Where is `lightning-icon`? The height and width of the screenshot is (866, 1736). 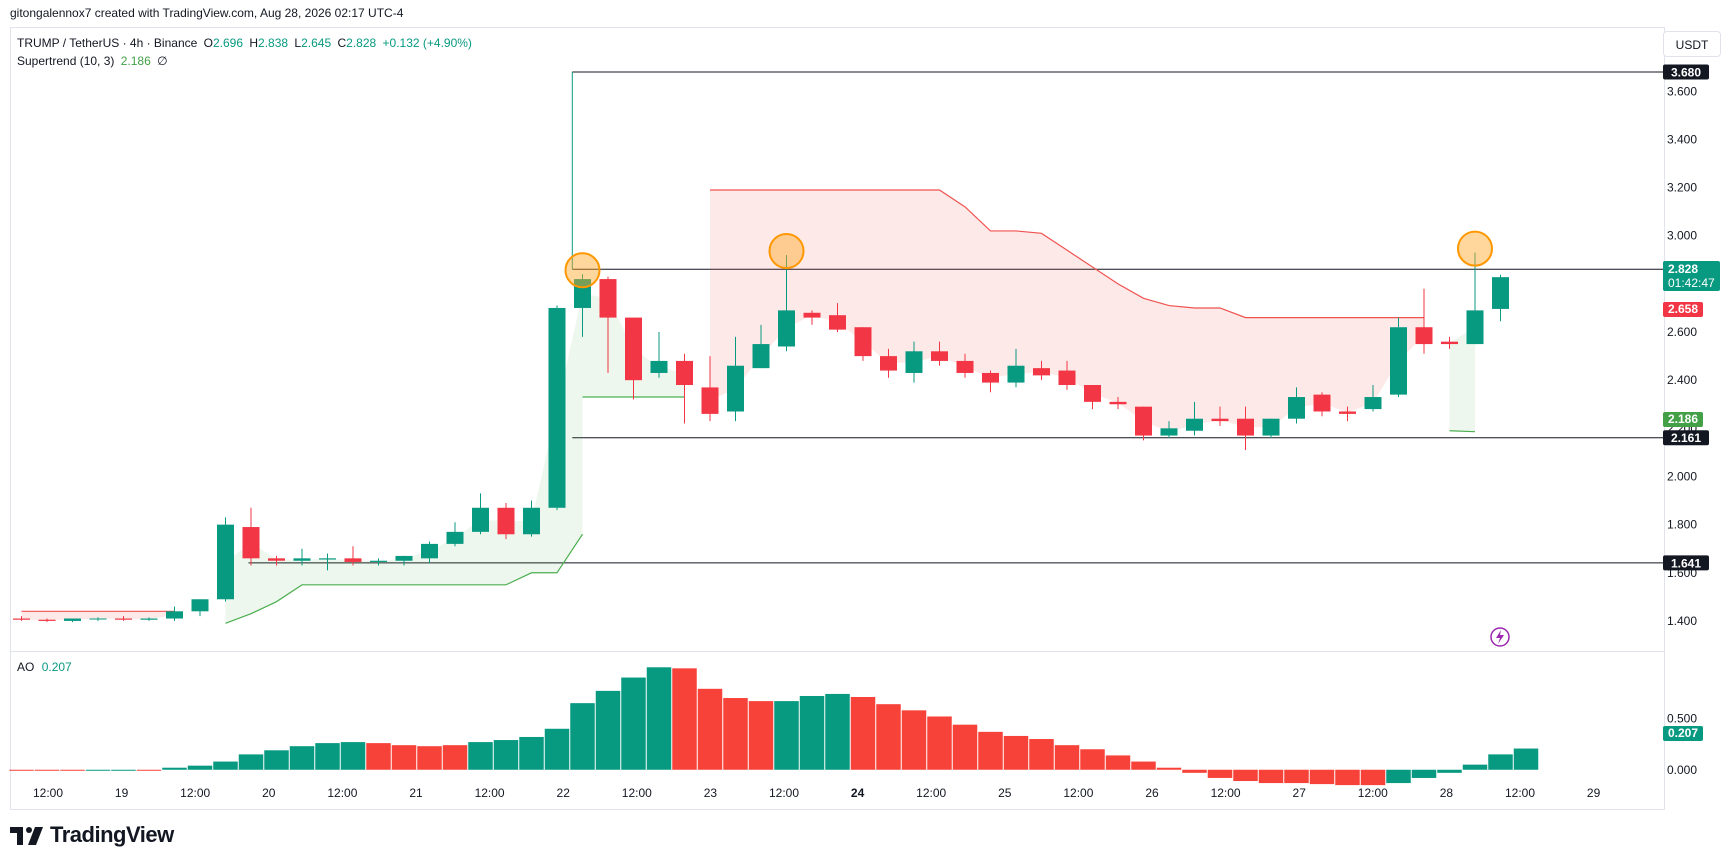
lightning-icon is located at coordinates (1500, 637).